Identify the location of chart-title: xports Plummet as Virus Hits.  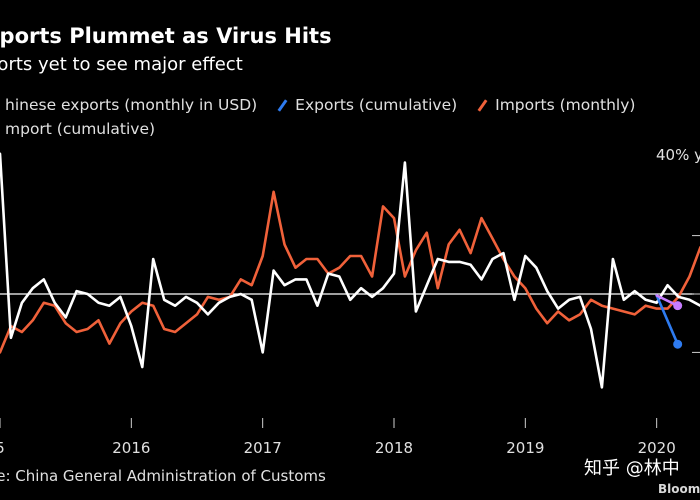
(166, 36).